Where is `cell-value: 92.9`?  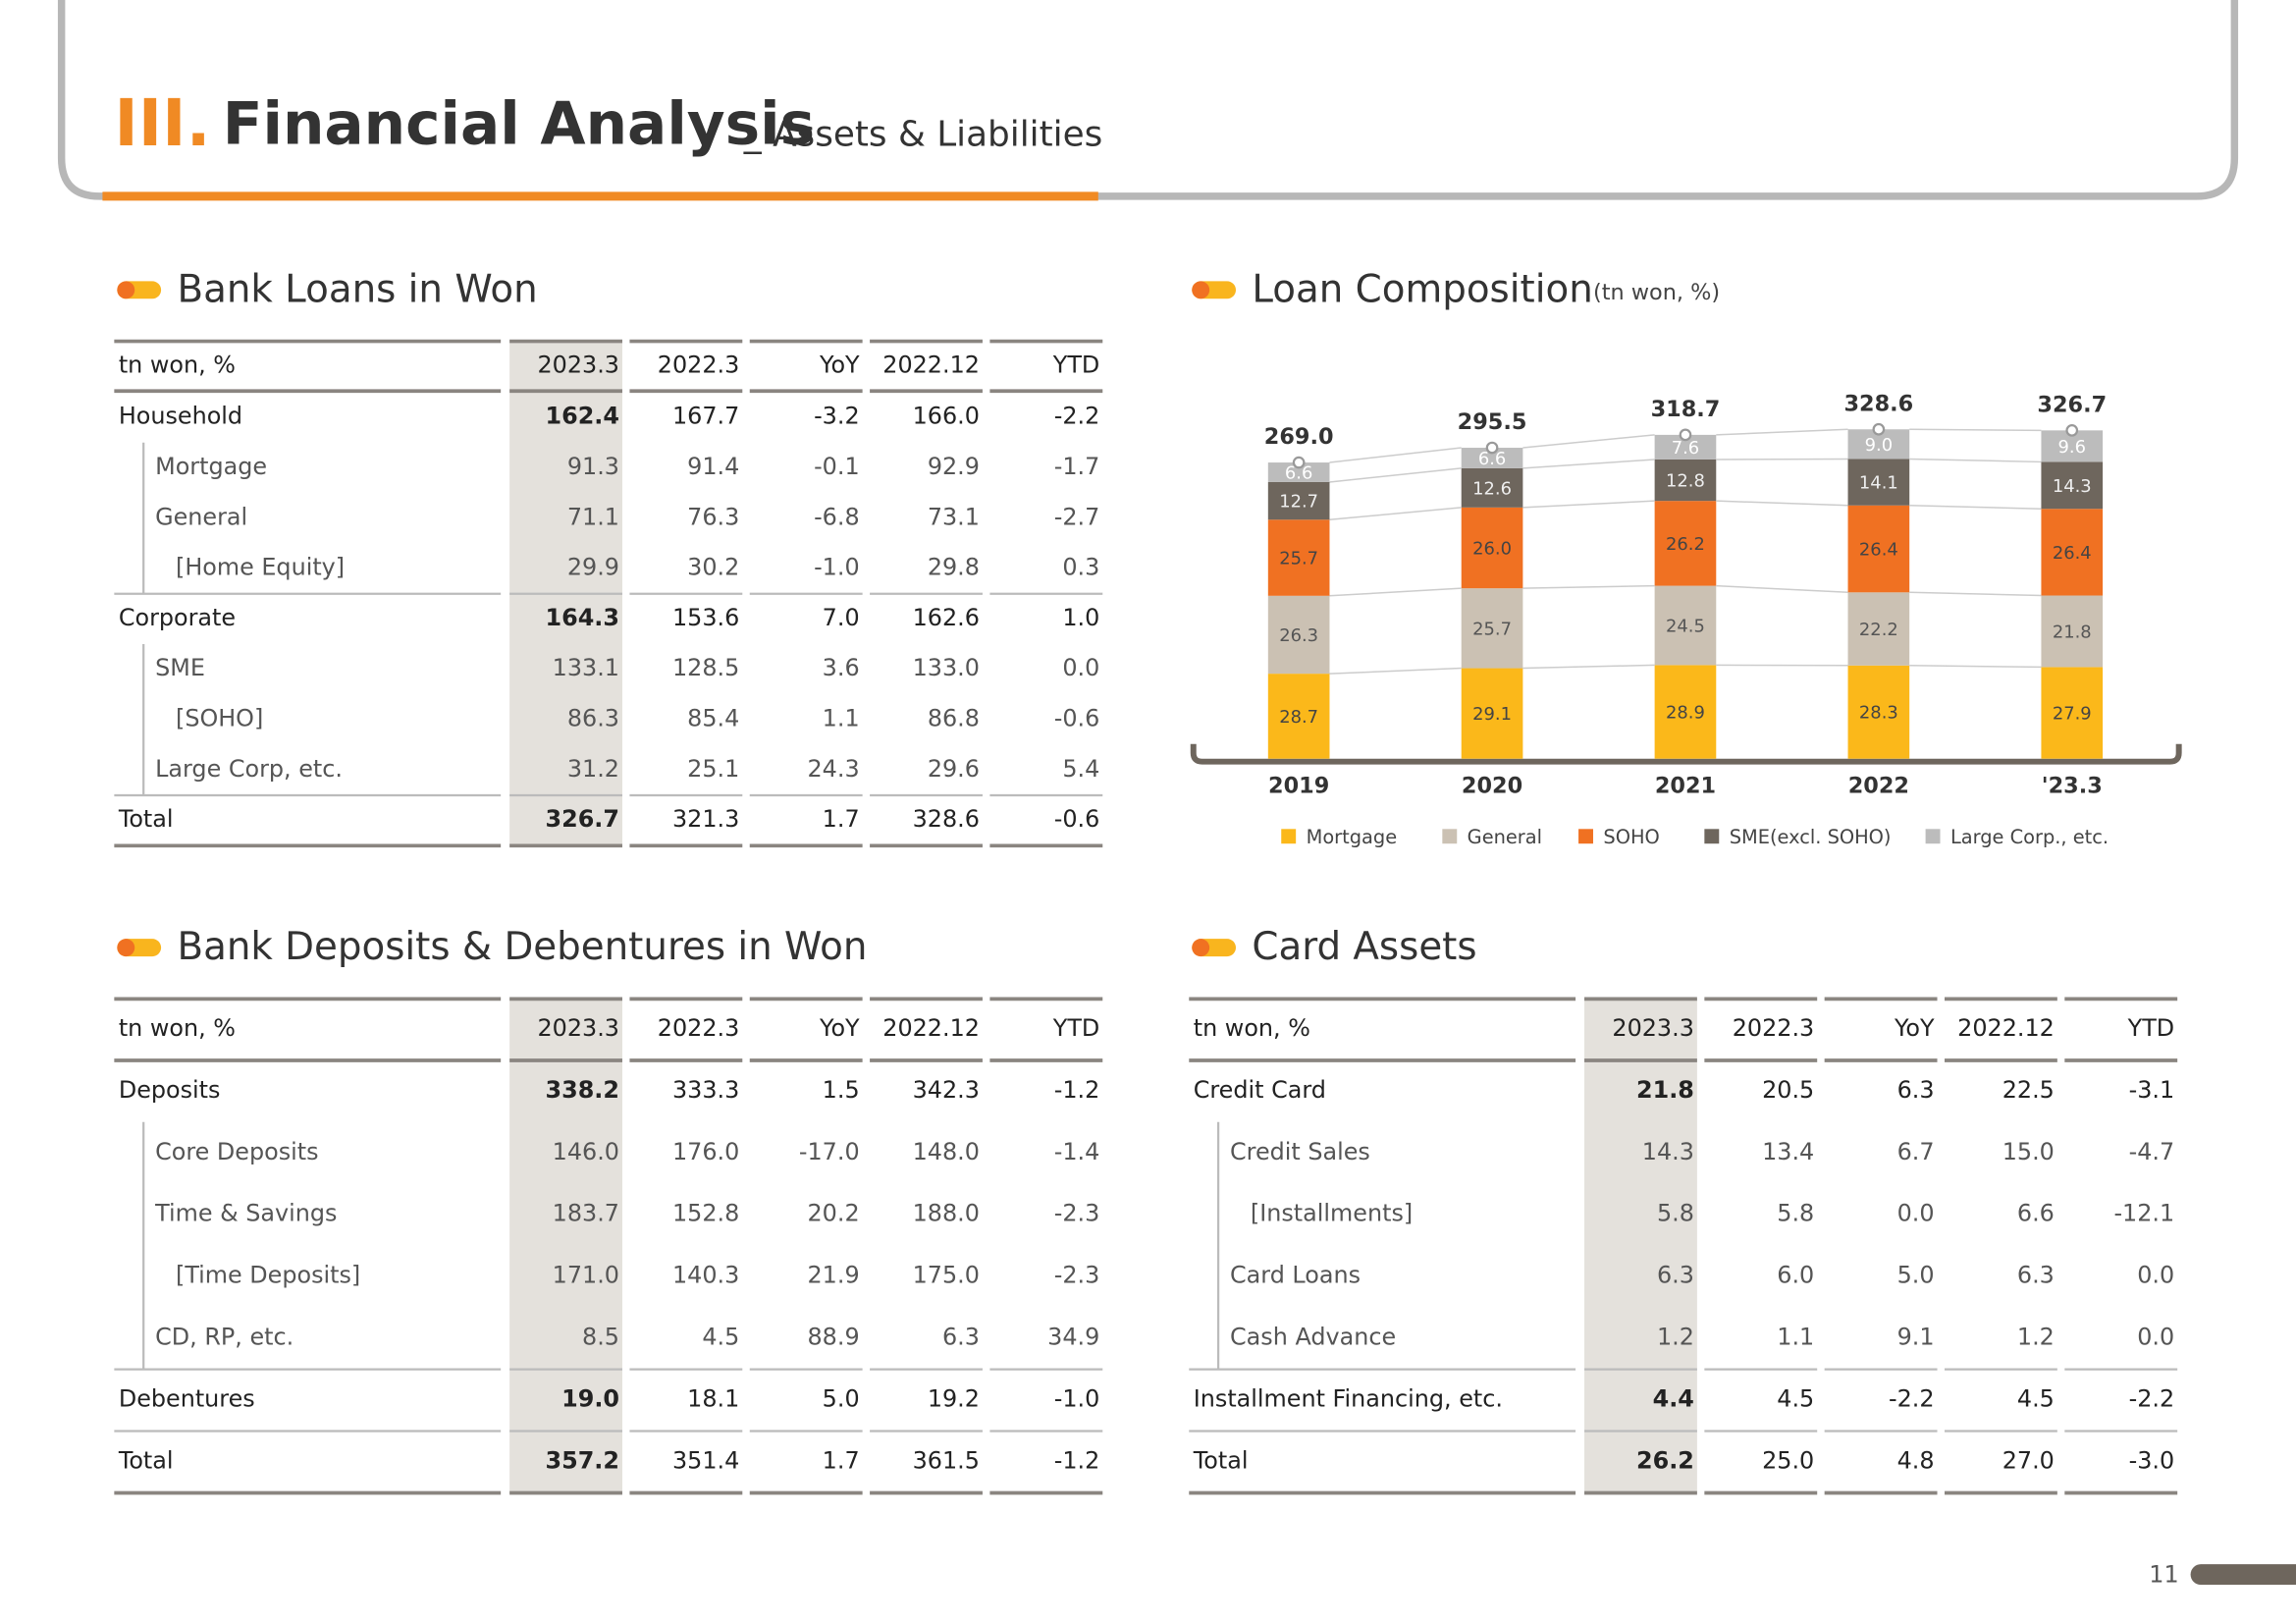 cell-value: 92.9 is located at coordinates (954, 466).